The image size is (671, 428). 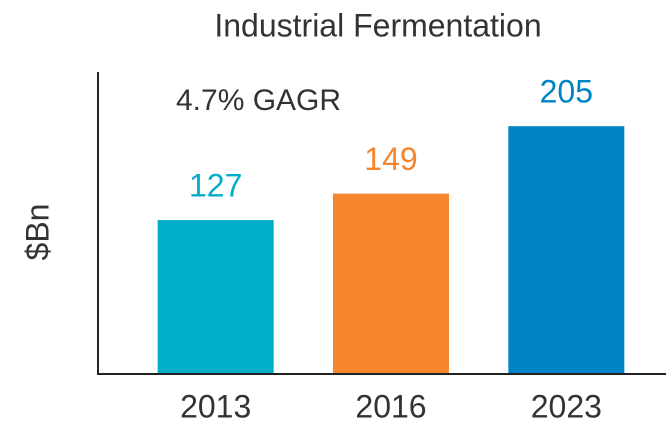 What do you see at coordinates (377, 25) in the screenshot?
I see `chart-title: Industrial Fermentation` at bounding box center [377, 25].